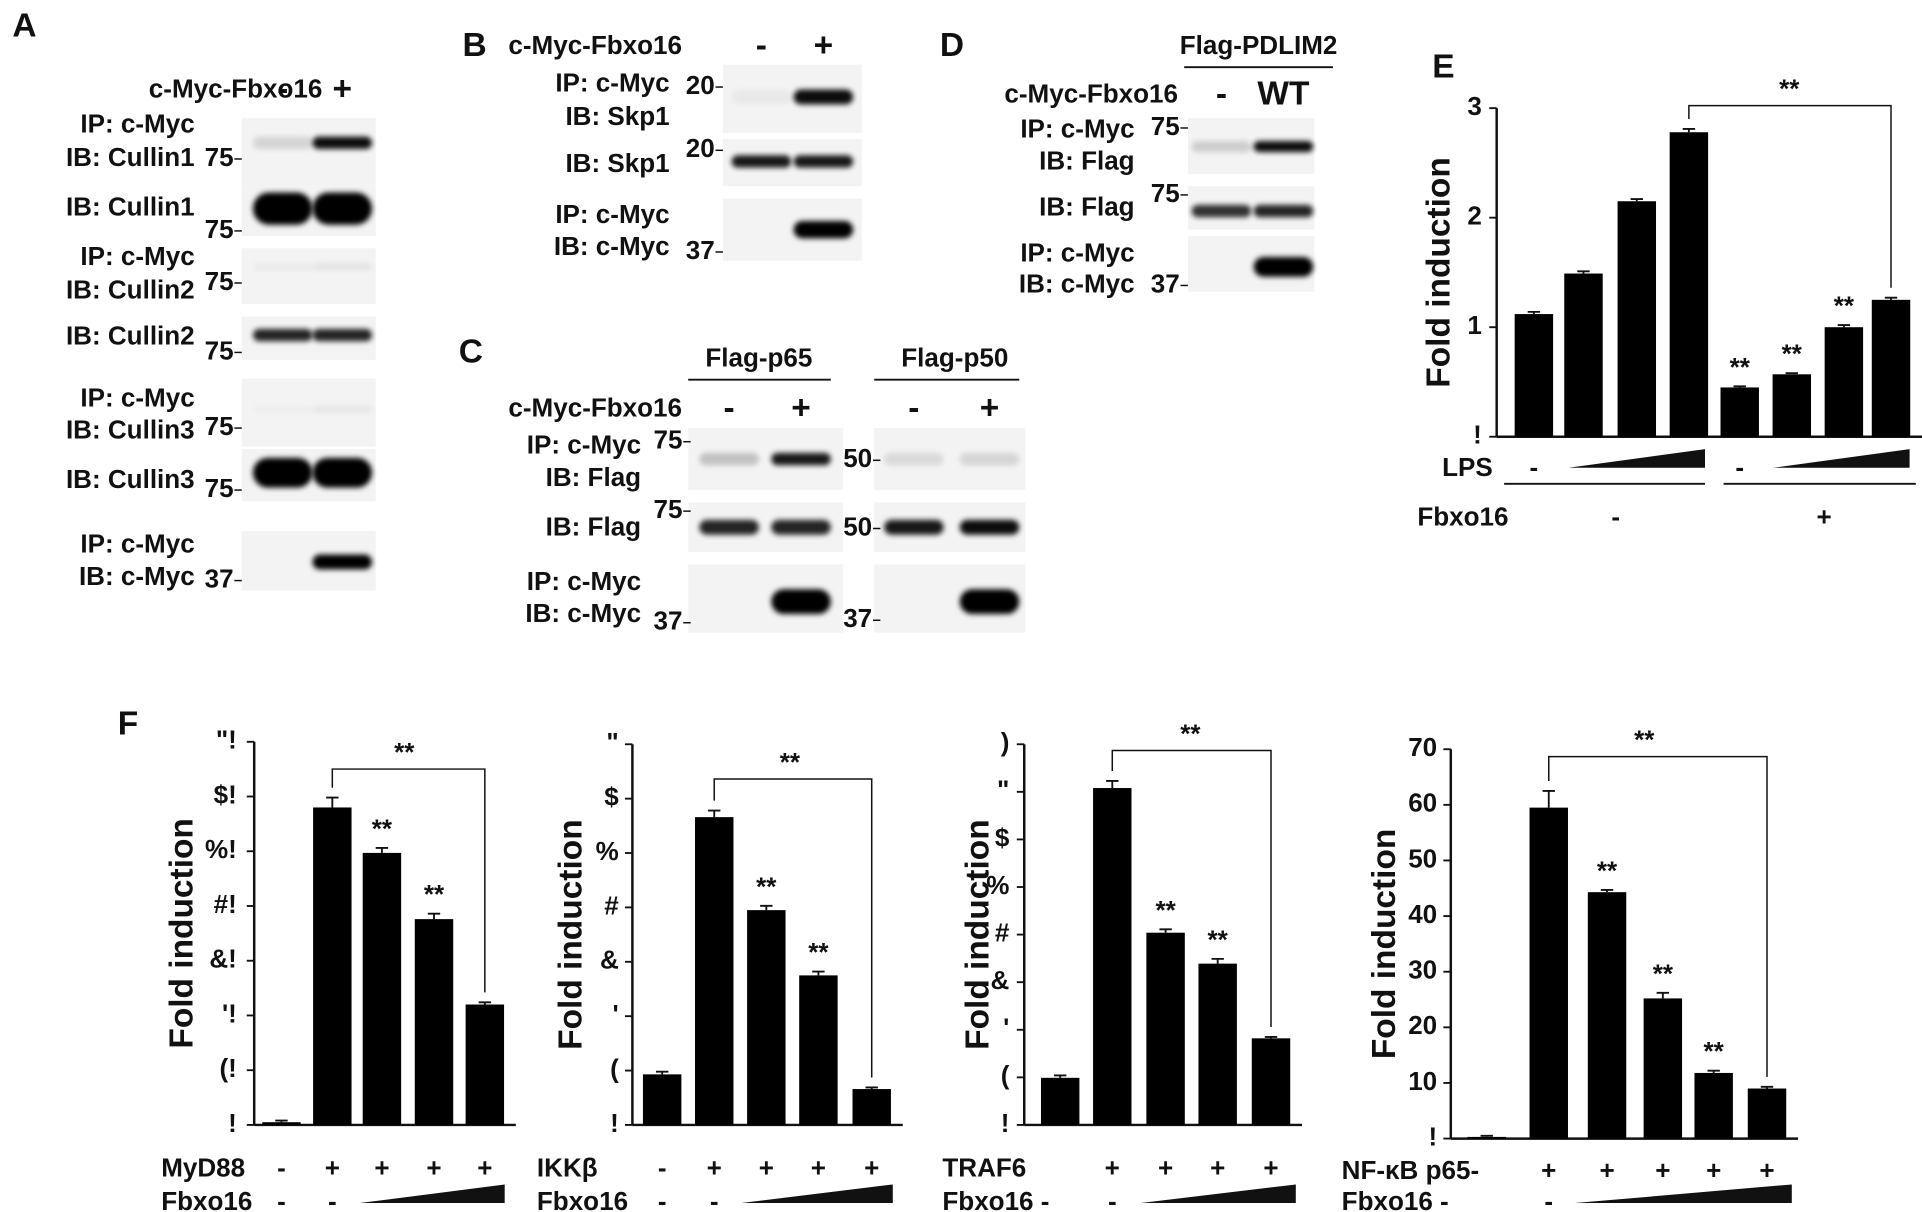 The height and width of the screenshot is (1212, 1922). What do you see at coordinates (181, 933) in the screenshot?
I see `y-axis-label: Fold induction` at bounding box center [181, 933].